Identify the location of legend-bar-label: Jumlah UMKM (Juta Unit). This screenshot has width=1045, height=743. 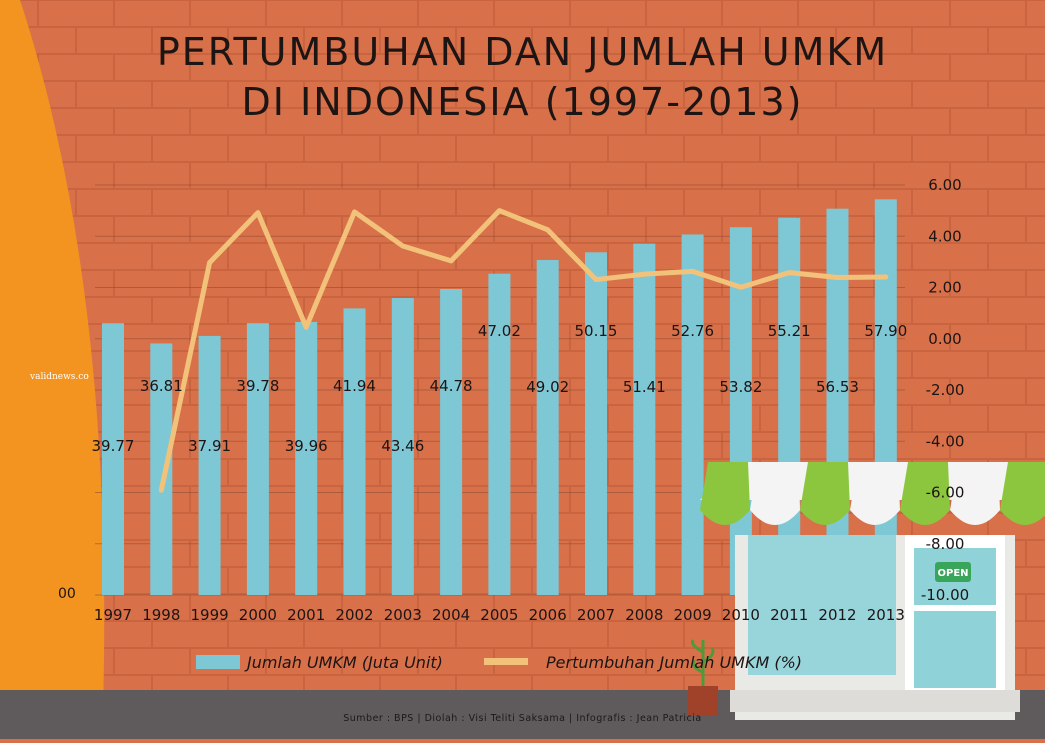
(343, 662).